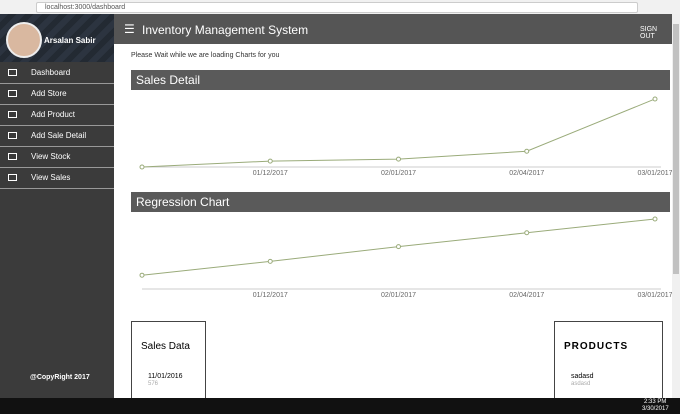  I want to click on header: ☰ Inventory Management System SIGN OUT, so click(393, 29).